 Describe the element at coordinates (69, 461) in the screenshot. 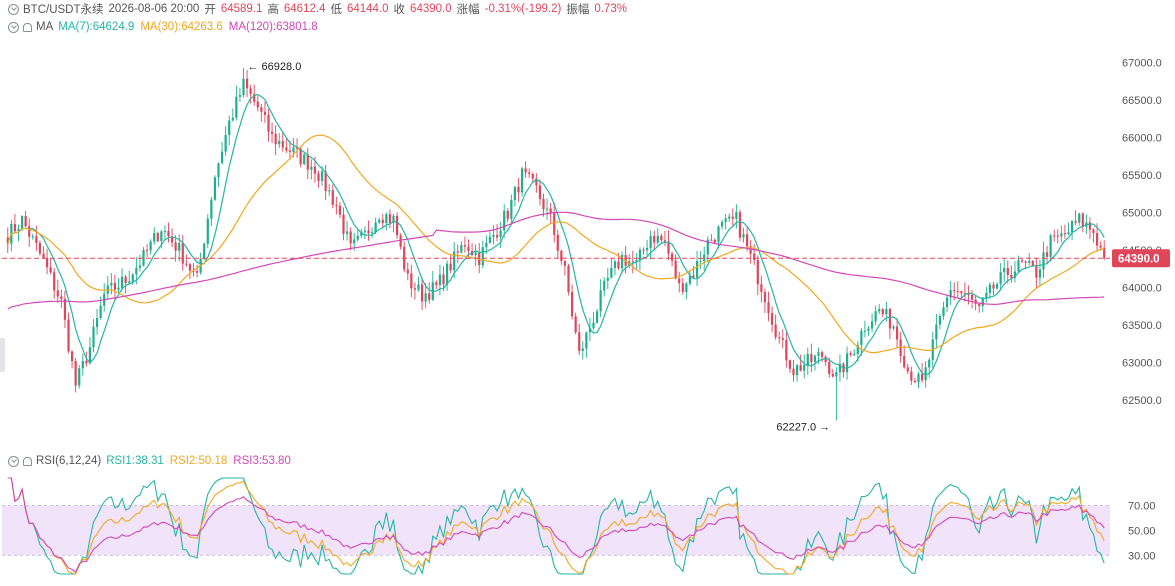

I see `rsi-label: RSI(6,12,24)` at that location.